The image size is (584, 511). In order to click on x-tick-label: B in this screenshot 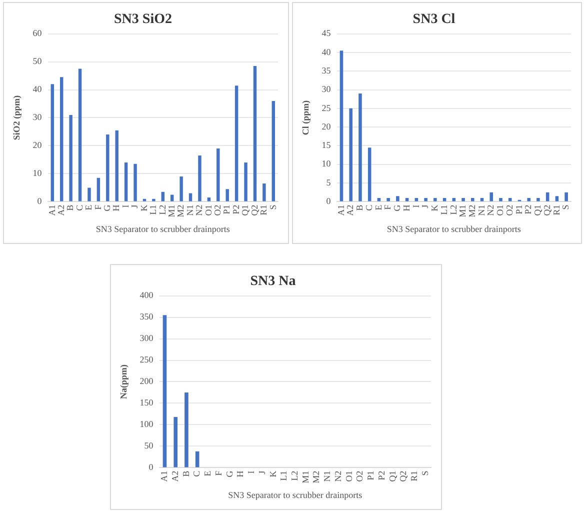, I will do `click(70, 207)`.